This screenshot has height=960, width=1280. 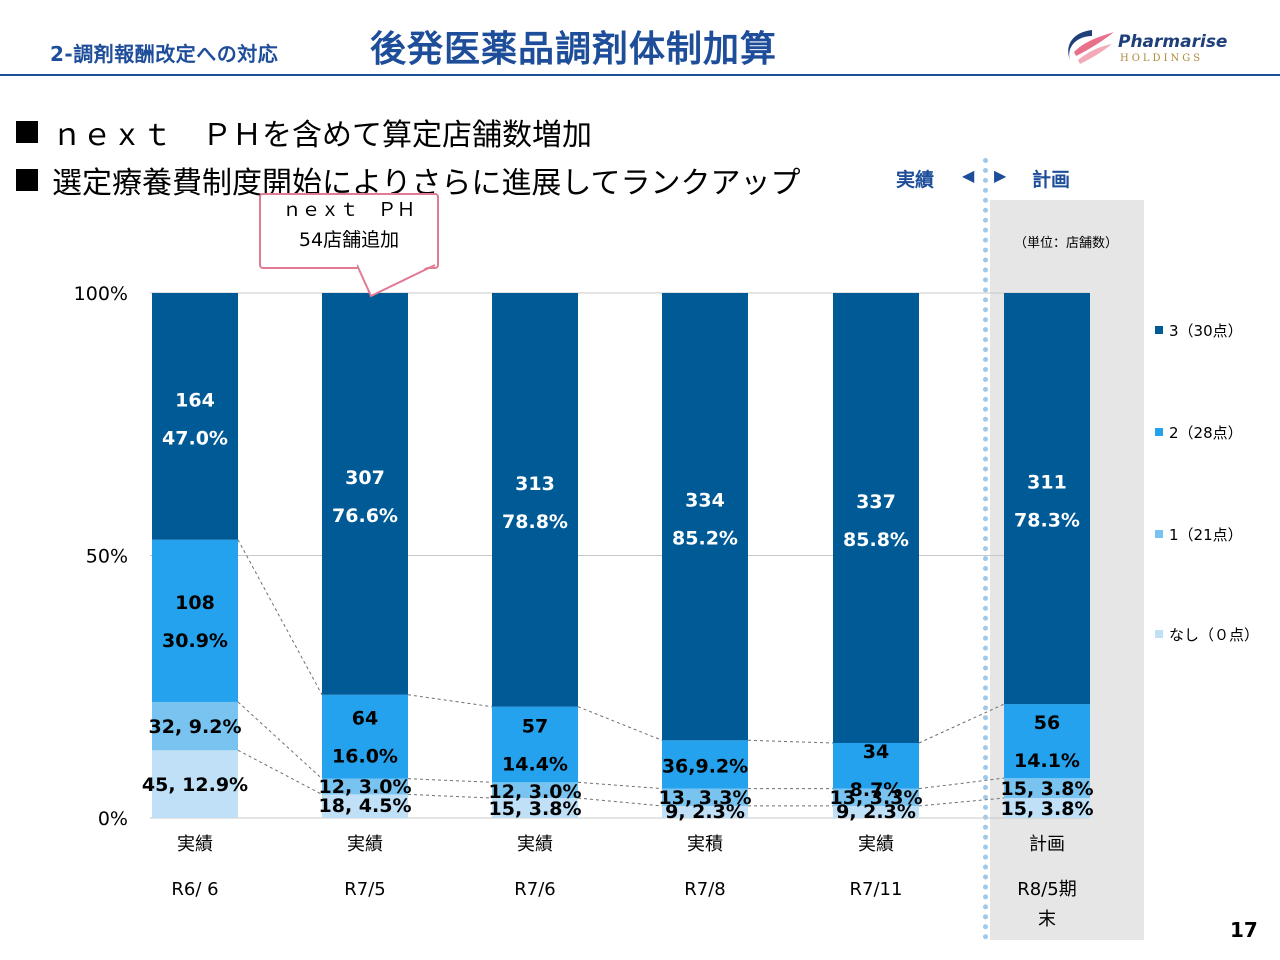 What do you see at coordinates (534, 889) in the screenshot?
I see `x-tick-label: R7/6` at bounding box center [534, 889].